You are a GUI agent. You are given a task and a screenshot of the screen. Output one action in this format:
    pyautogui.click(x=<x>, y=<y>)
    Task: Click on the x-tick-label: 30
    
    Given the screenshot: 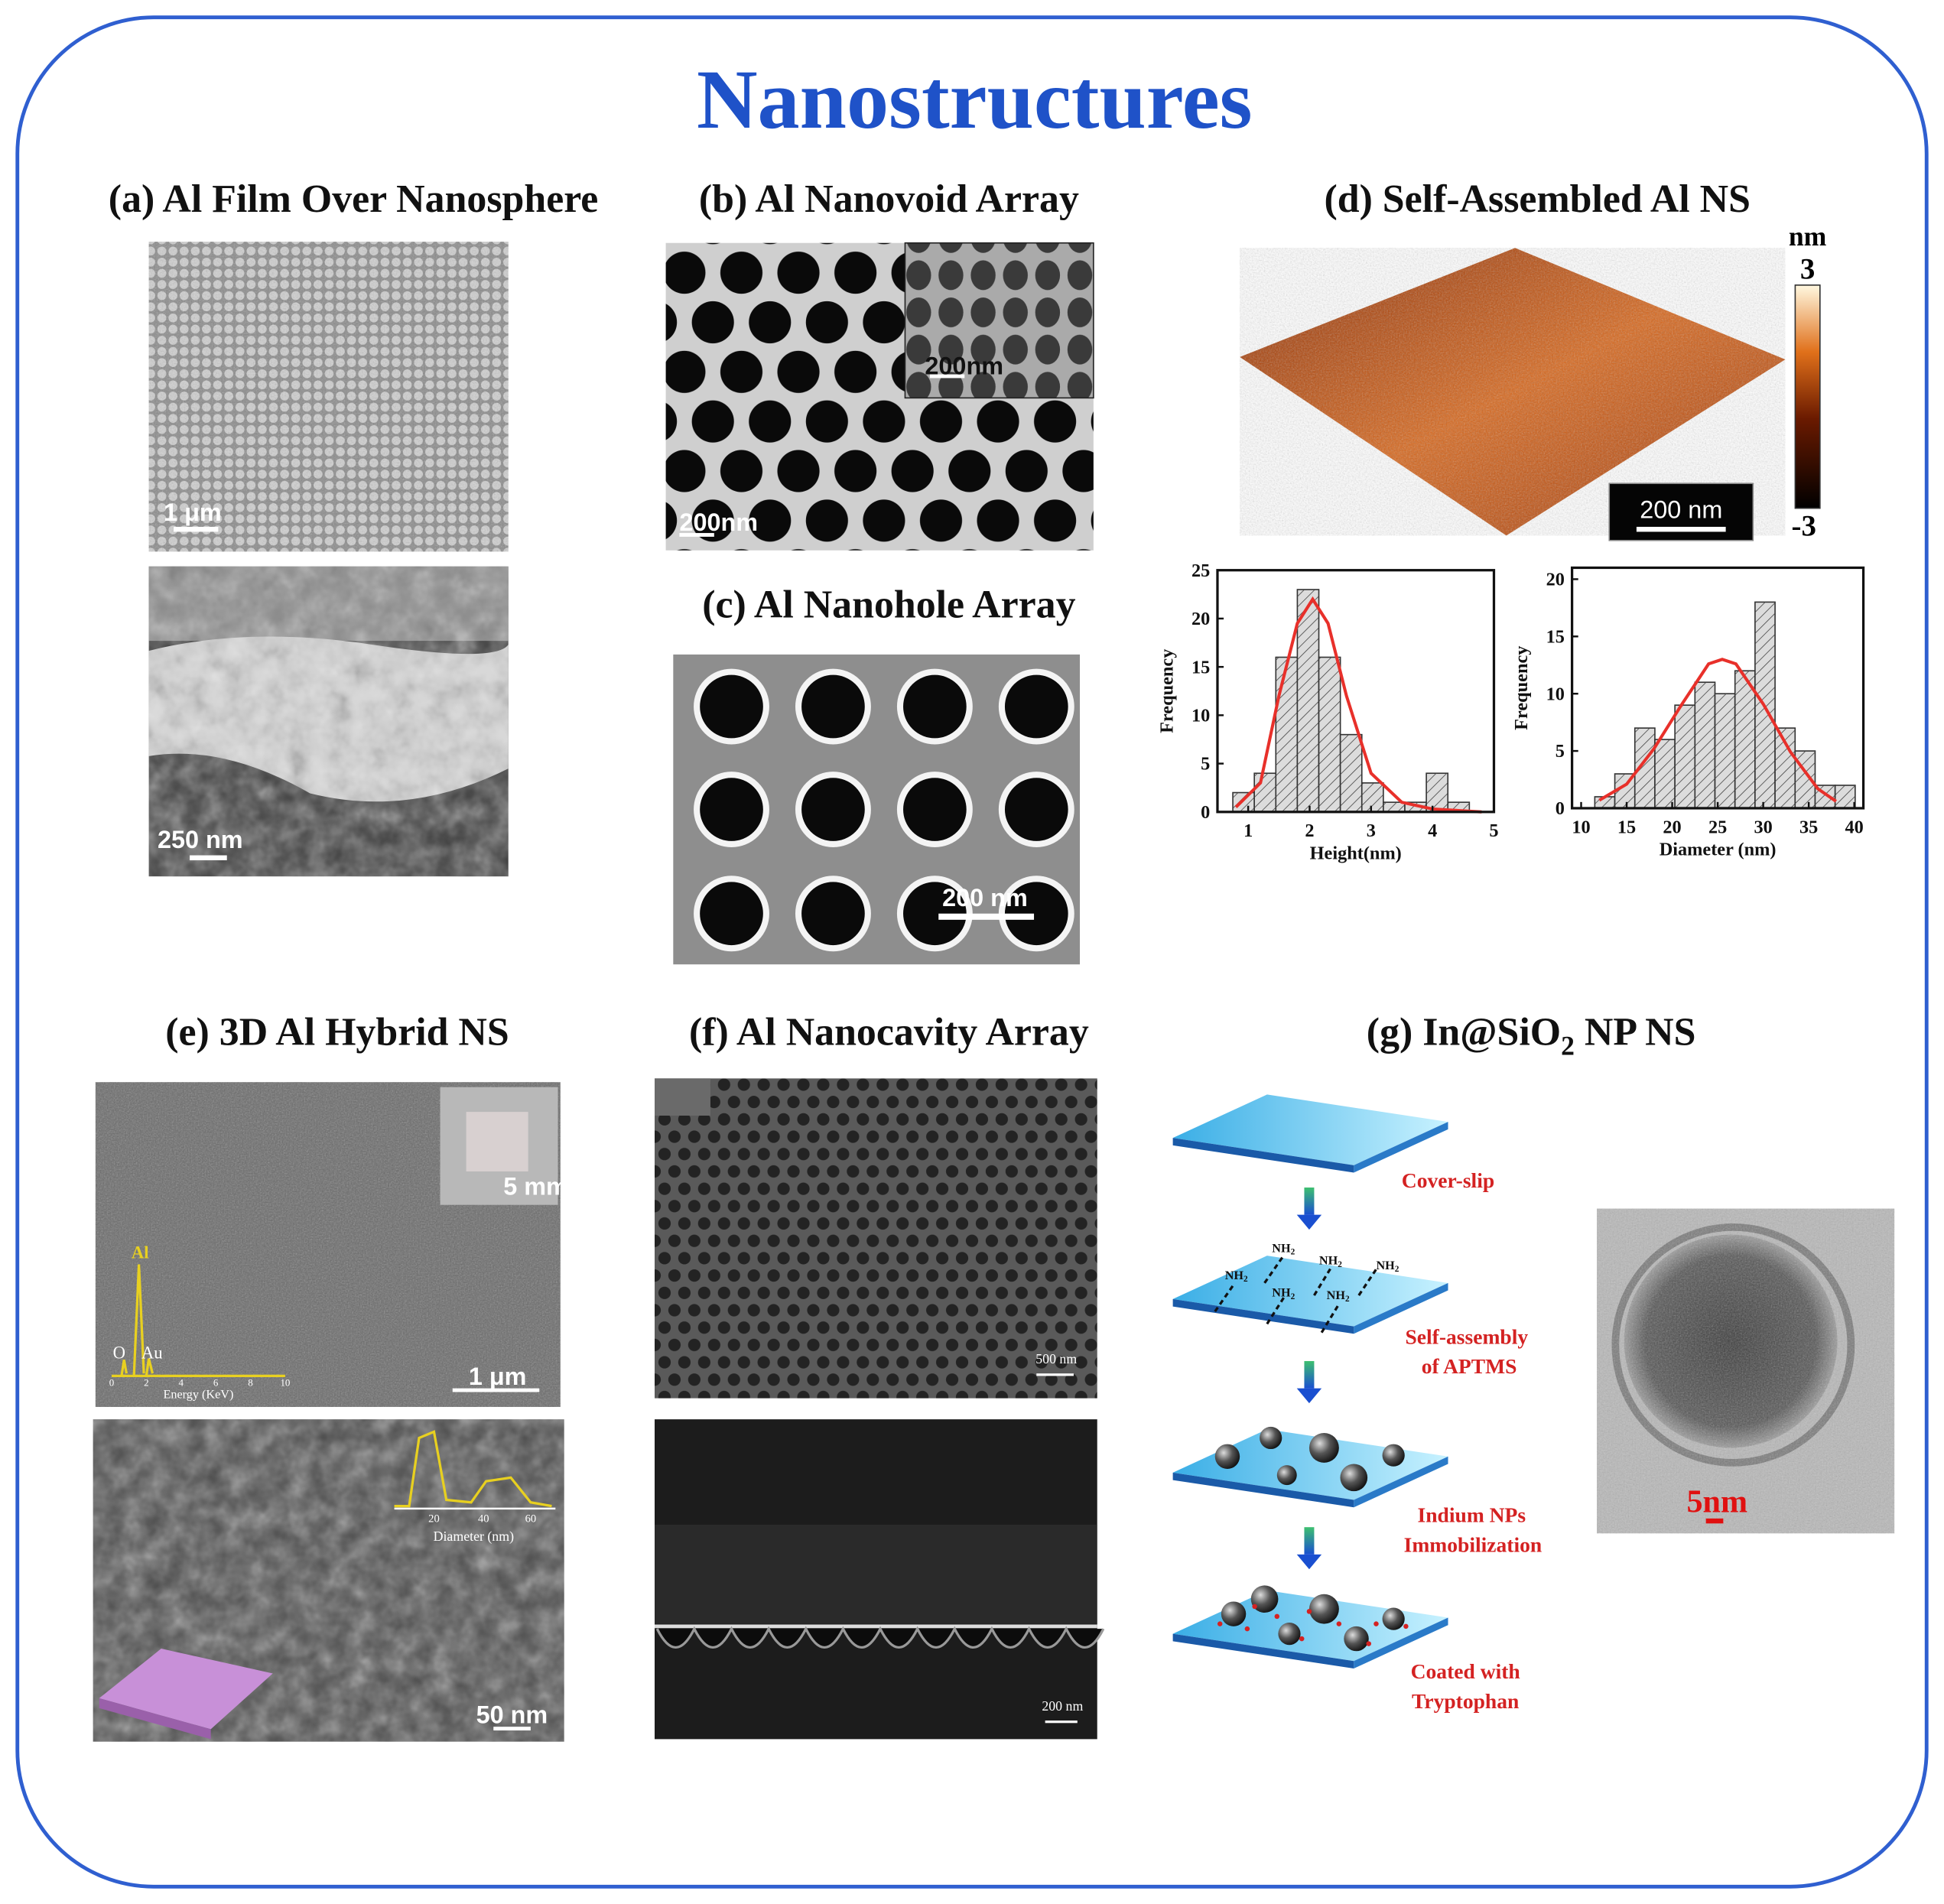 What is the action you would take?
    pyautogui.click(x=1763, y=827)
    